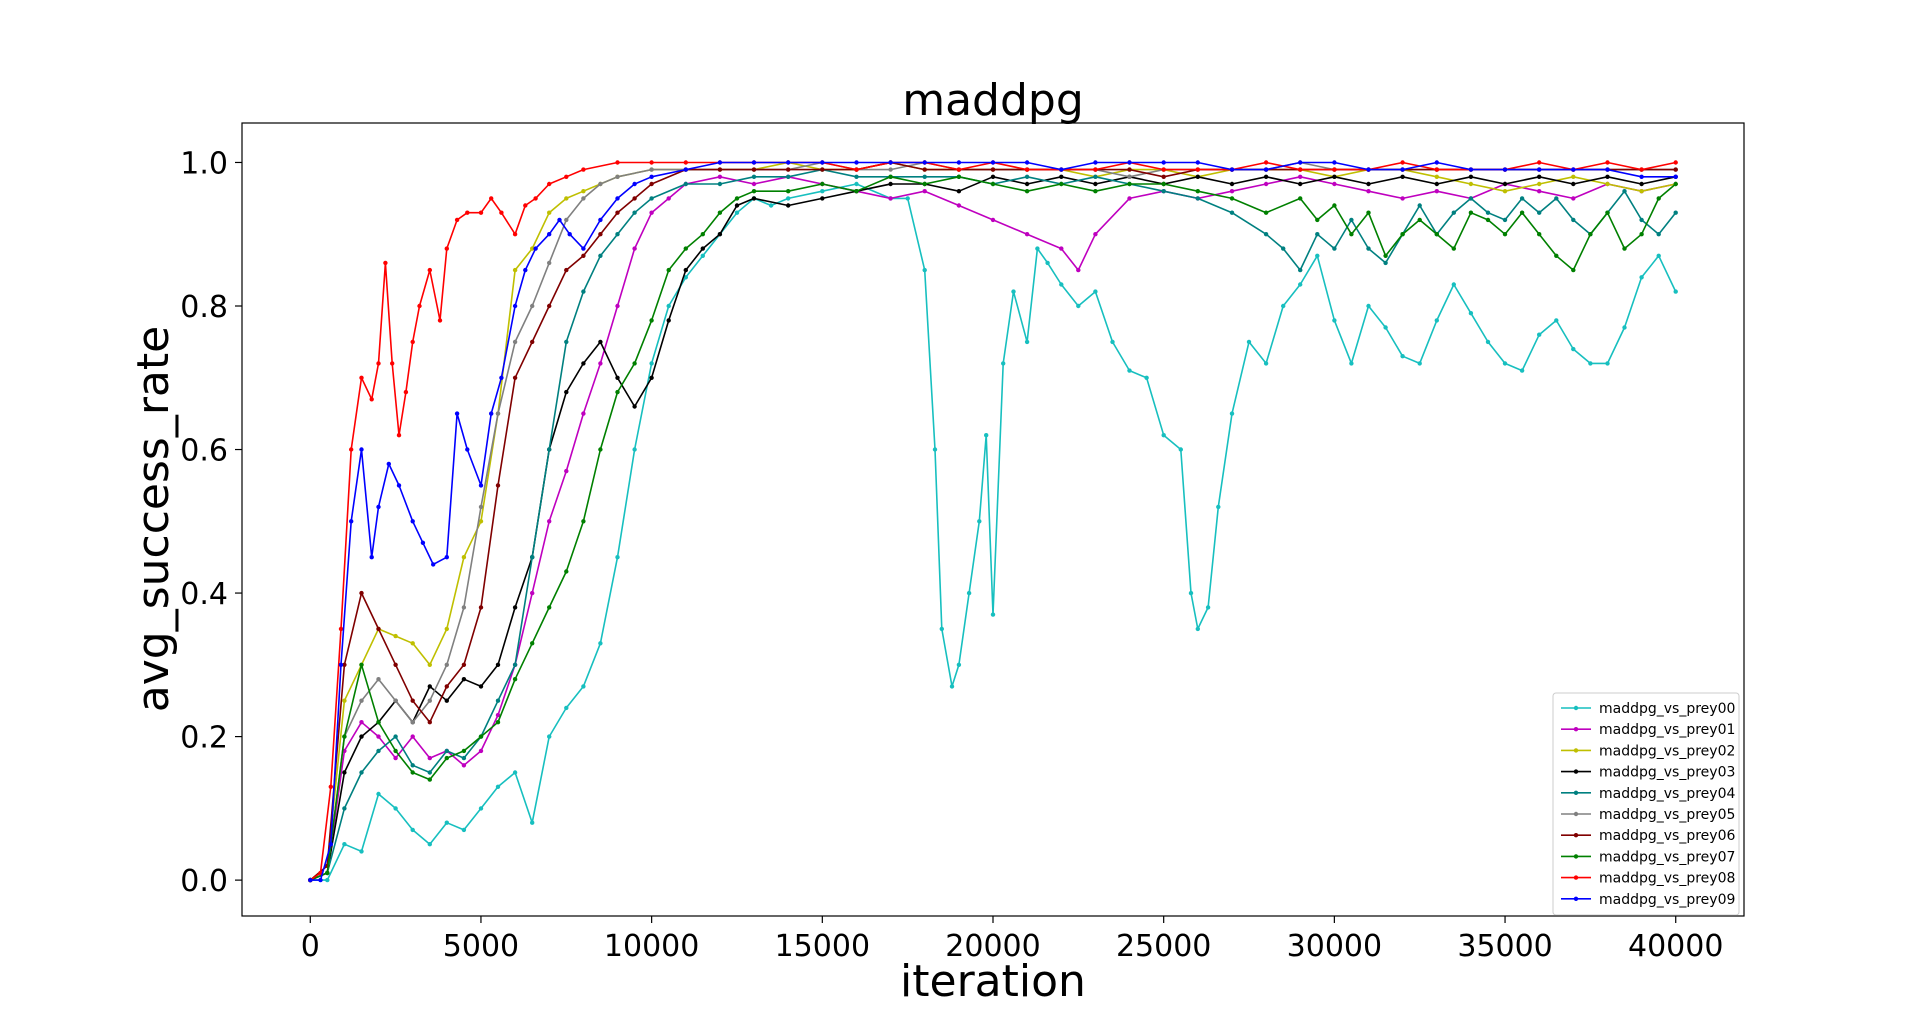  Describe the element at coordinates (1163, 946) in the screenshot. I see `x-tick-label: 25000` at that location.